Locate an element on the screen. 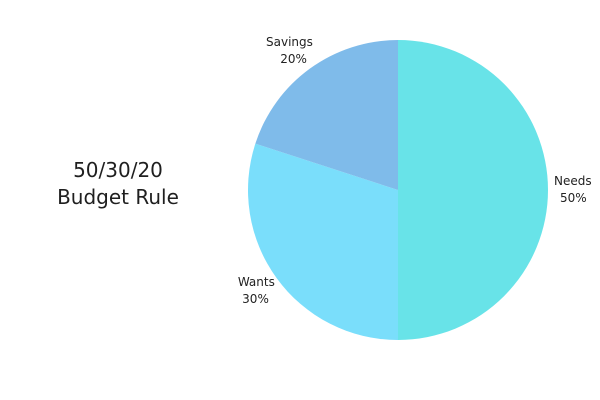  pie-slice-wants is located at coordinates (323, 241).